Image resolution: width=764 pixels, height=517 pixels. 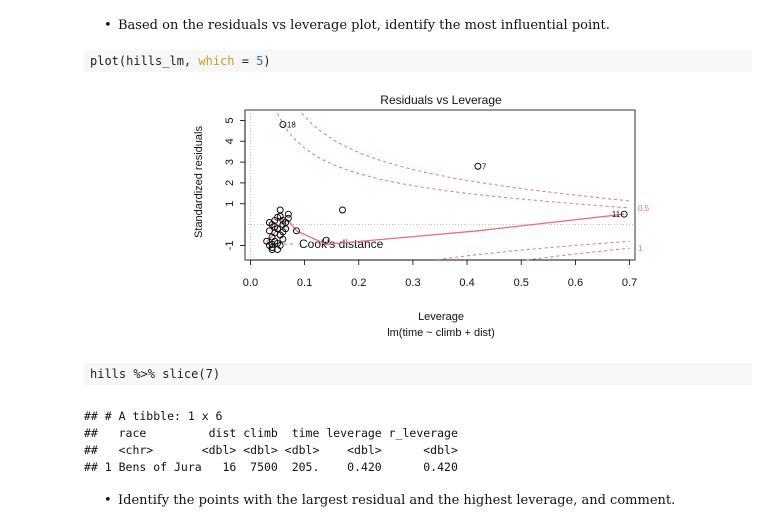 I want to click on x-tick-label: 0.1, so click(x=304, y=283).